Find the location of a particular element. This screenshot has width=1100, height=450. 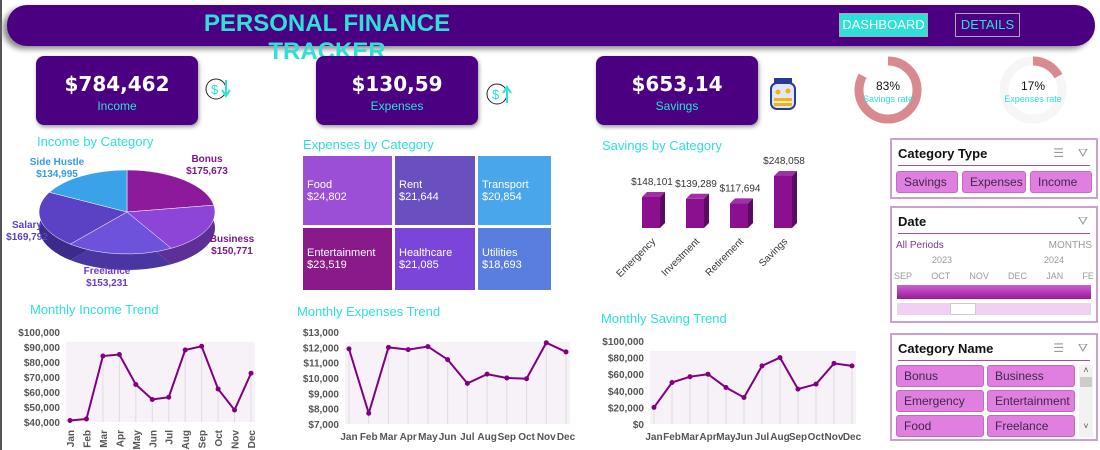

slicer-item-food: Food is located at coordinates (940, 426).